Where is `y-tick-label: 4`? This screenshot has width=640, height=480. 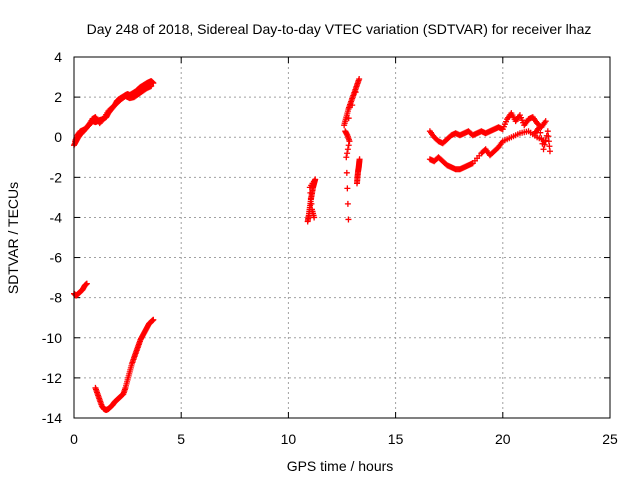 y-tick-label: 4 is located at coordinates (58, 57).